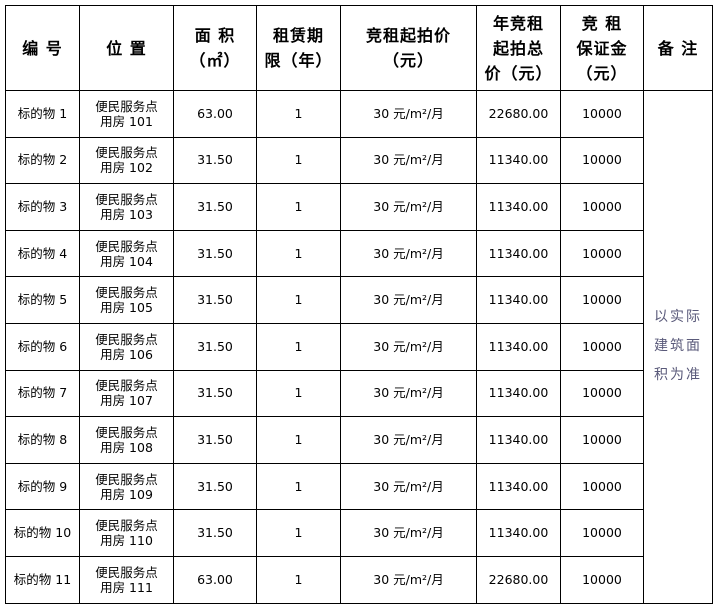  I want to click on lot-id: 标的物 6, so click(42, 346).